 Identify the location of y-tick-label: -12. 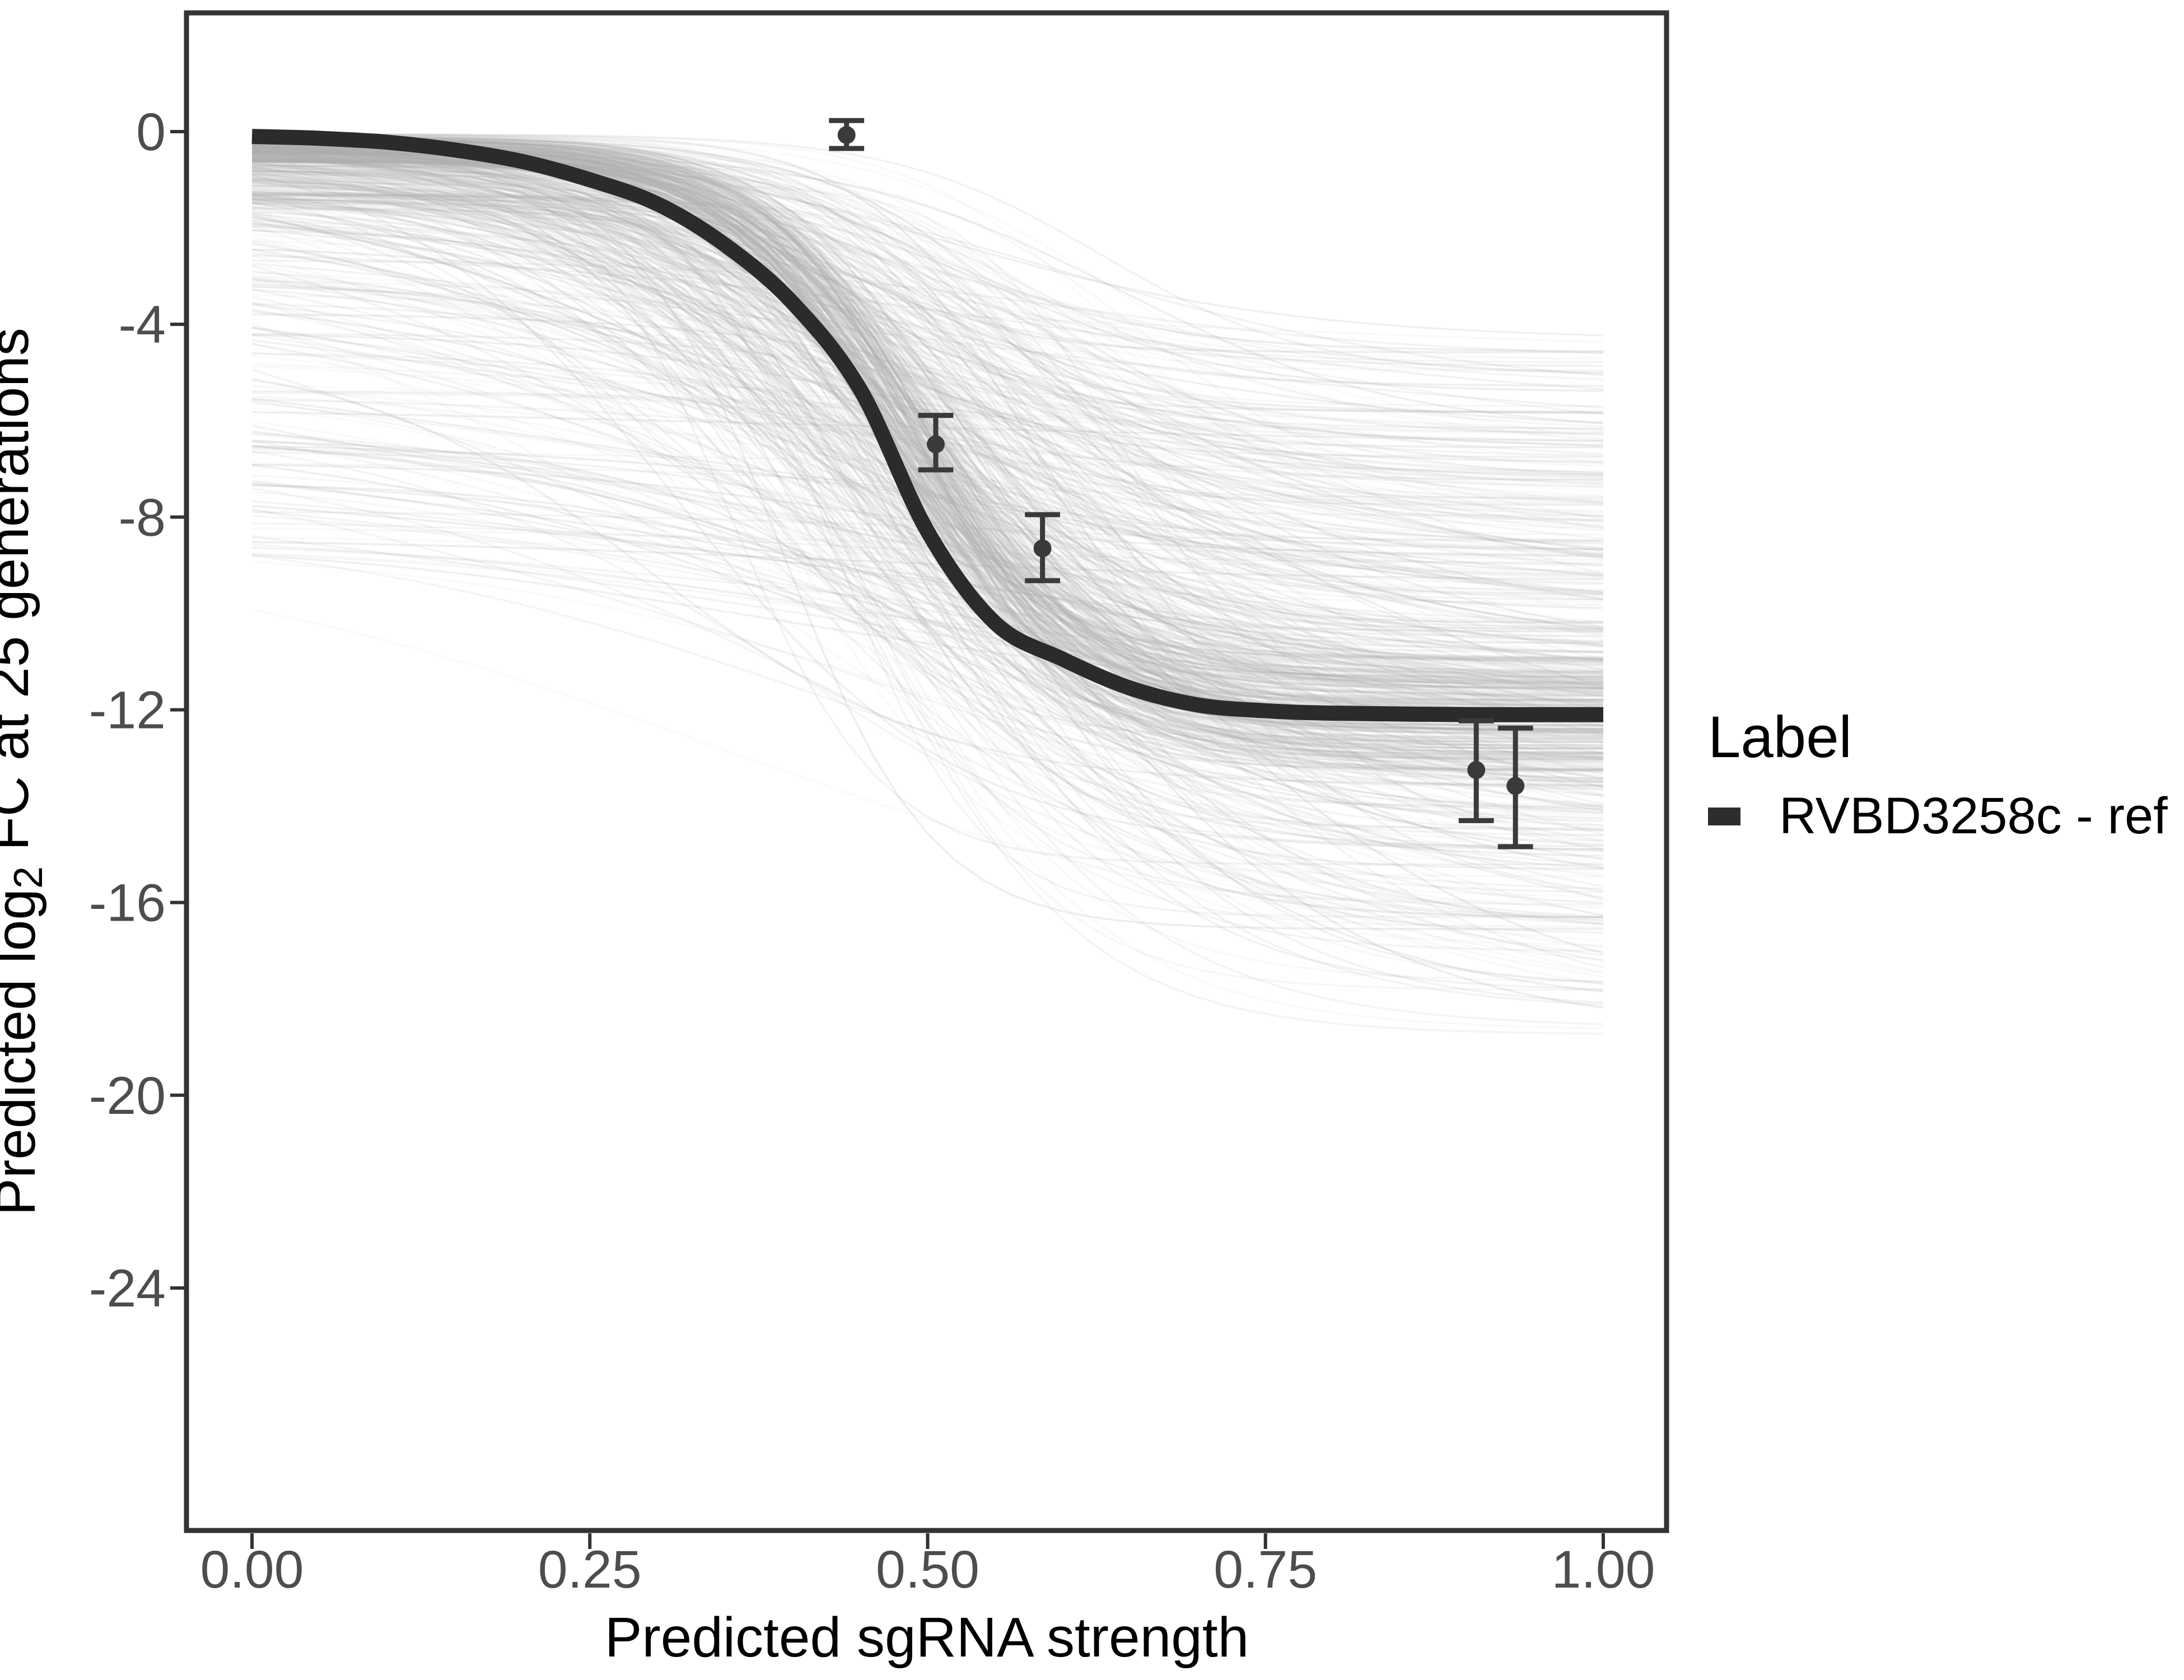
(128, 710).